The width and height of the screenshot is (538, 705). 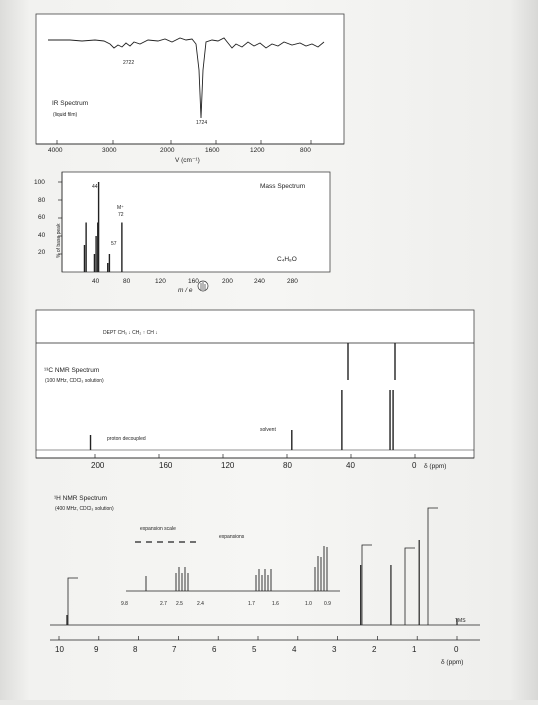 What do you see at coordinates (121, 215) in the screenshot?
I see `ms-peak-label-72: 72` at bounding box center [121, 215].